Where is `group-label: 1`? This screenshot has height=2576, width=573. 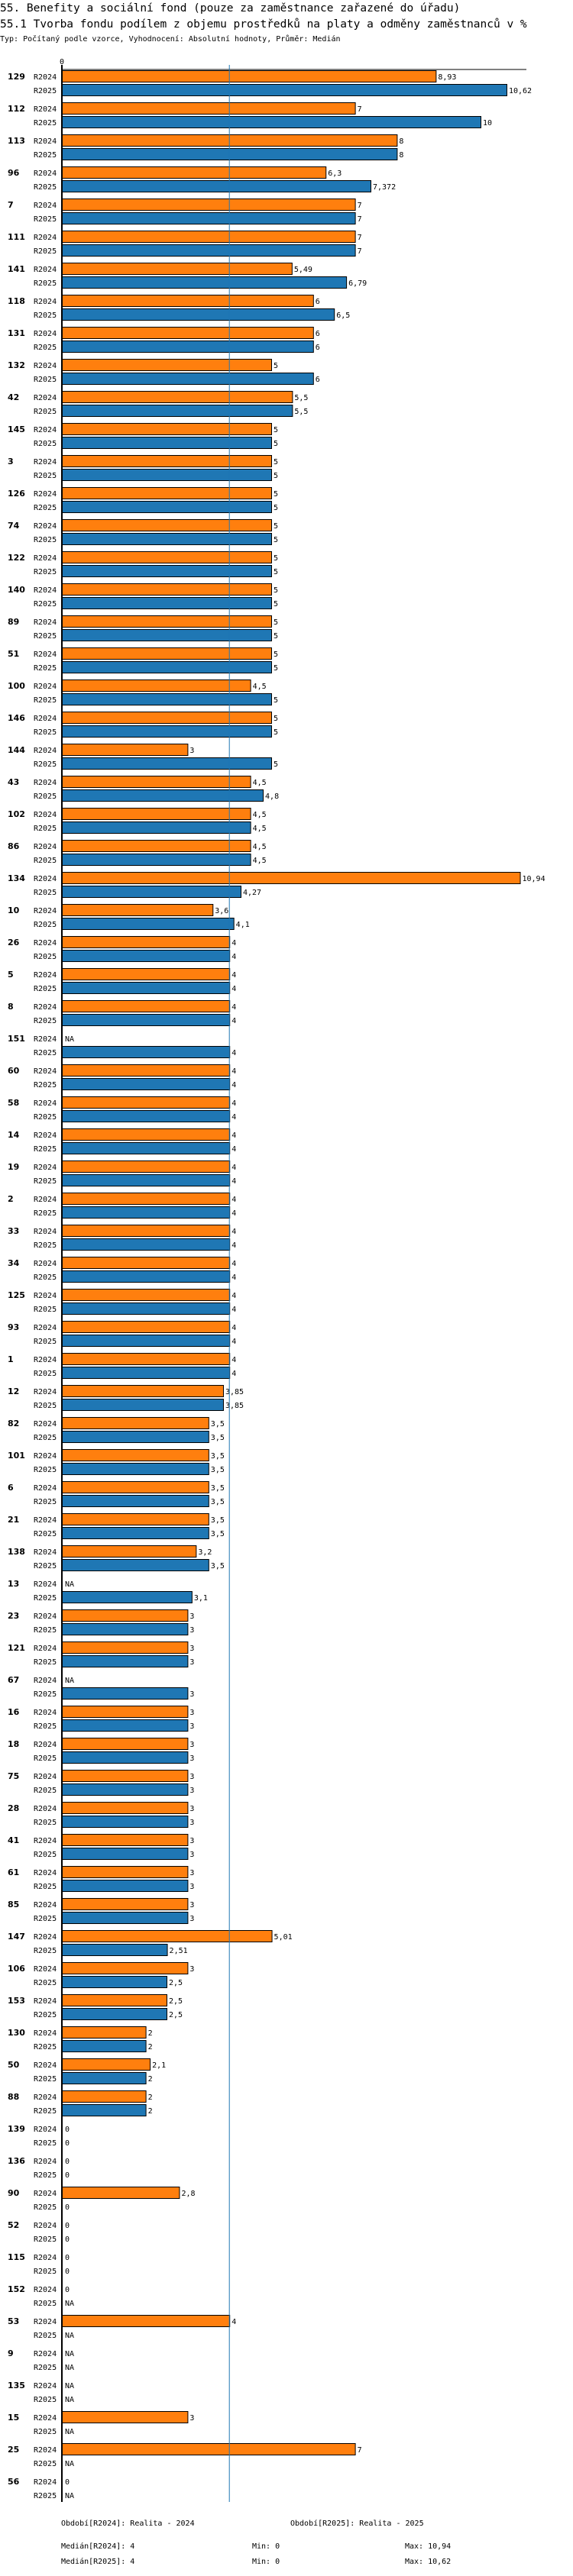 group-label: 1 is located at coordinates (11, 1359).